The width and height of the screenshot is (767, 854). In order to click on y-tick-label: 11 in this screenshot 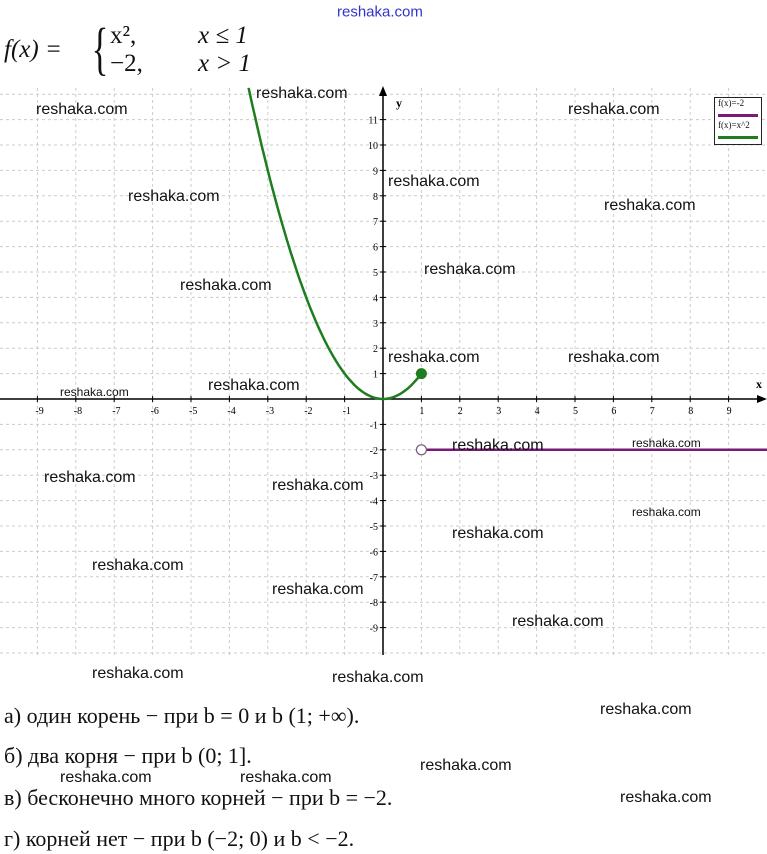, I will do `click(373, 121)`.